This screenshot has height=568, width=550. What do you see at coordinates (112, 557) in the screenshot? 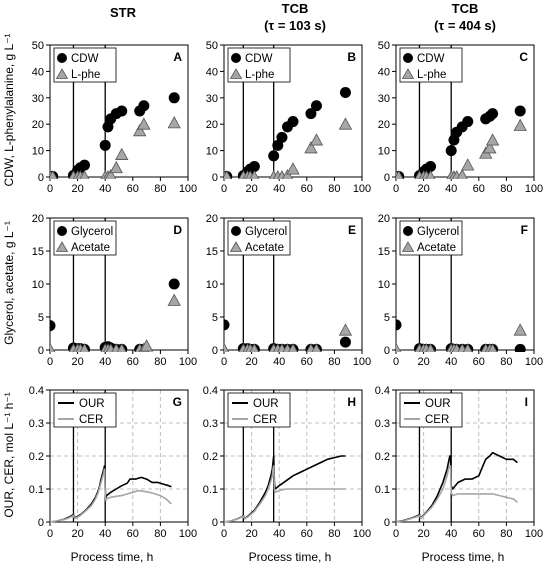
I see `xlabel-col1: Process time, h` at bounding box center [112, 557].